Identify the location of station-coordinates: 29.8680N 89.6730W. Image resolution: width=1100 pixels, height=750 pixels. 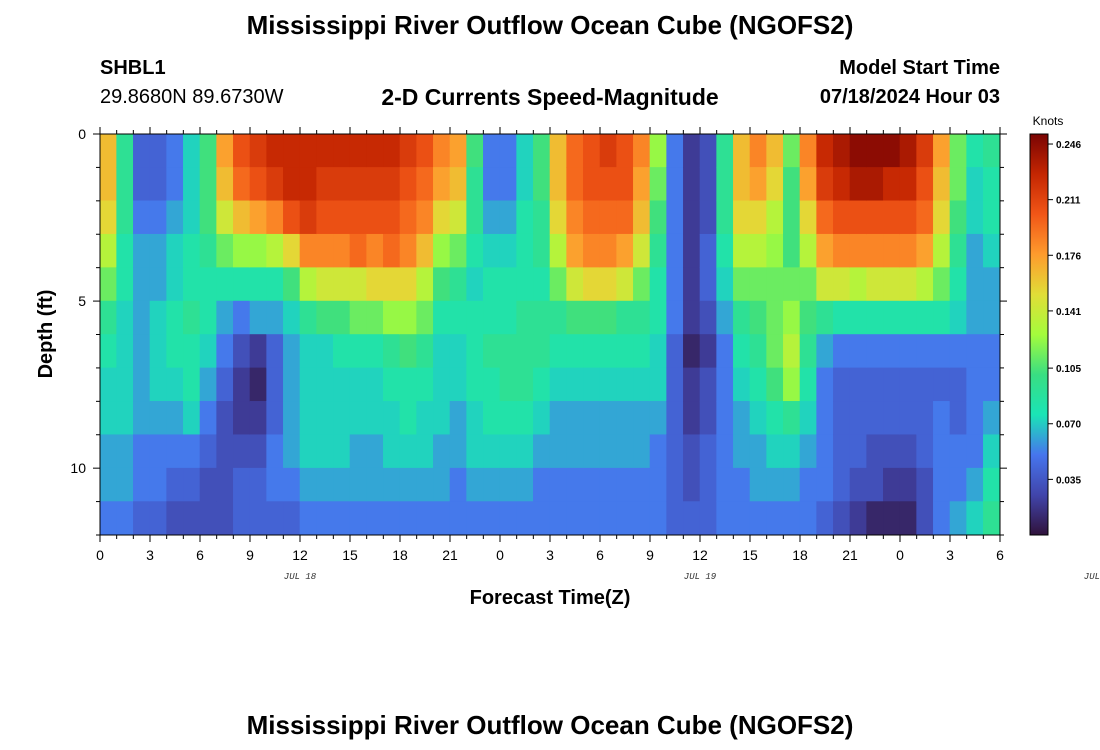
(192, 97).